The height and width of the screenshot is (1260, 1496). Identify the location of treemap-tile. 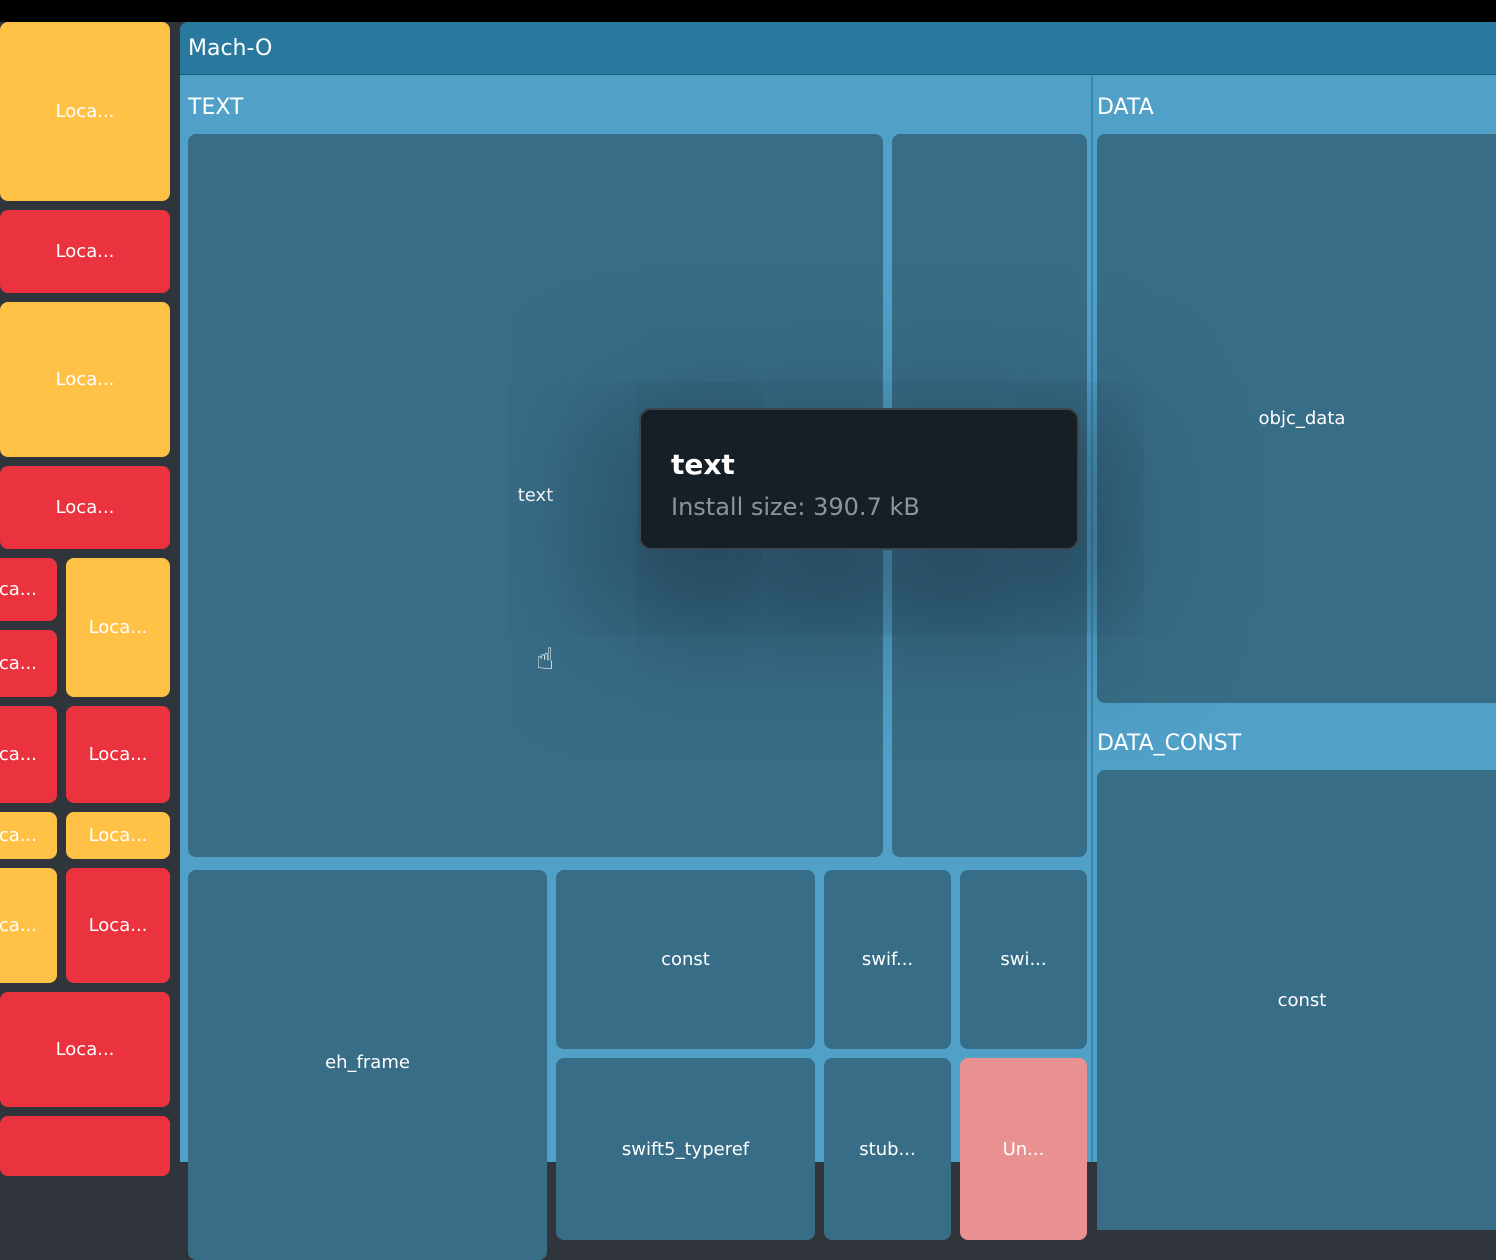
(85, 1146).